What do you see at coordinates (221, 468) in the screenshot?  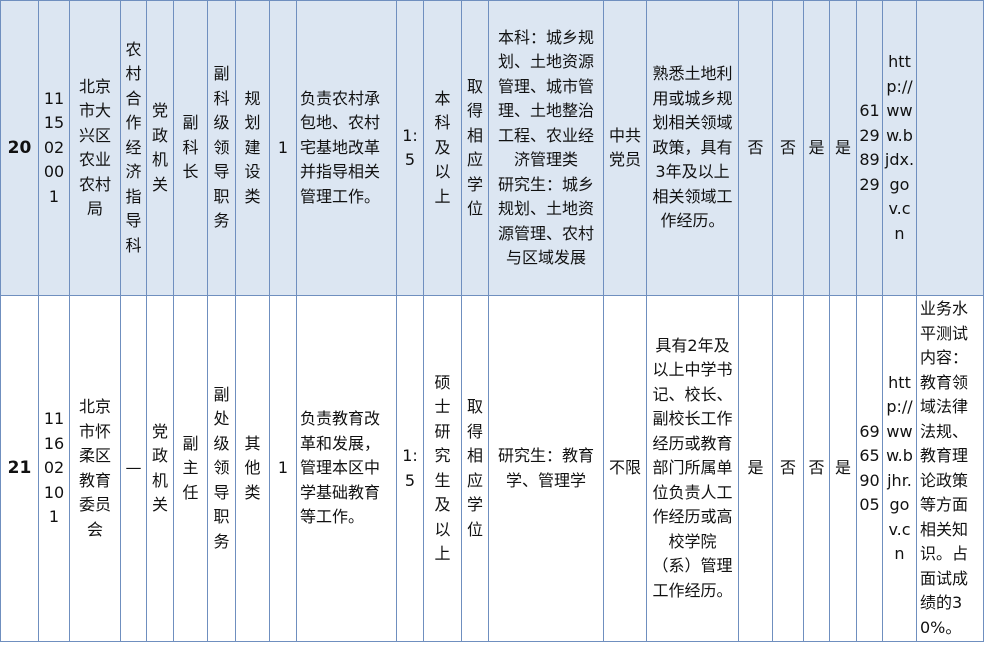 I see `position-level: 副处级领导职务` at bounding box center [221, 468].